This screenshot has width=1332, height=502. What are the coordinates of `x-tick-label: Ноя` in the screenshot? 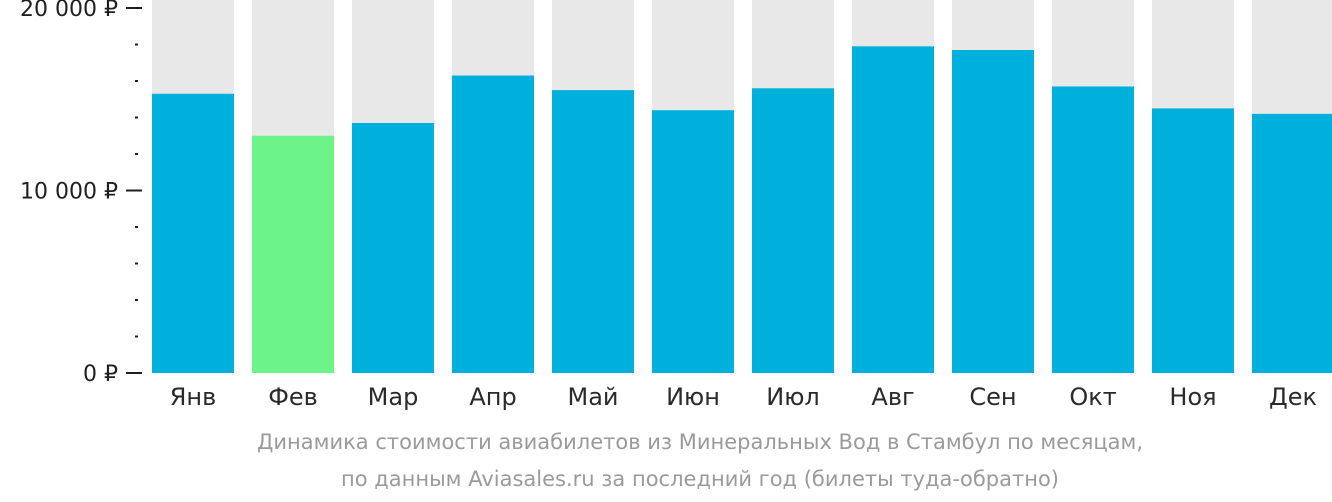 It's located at (1192, 397).